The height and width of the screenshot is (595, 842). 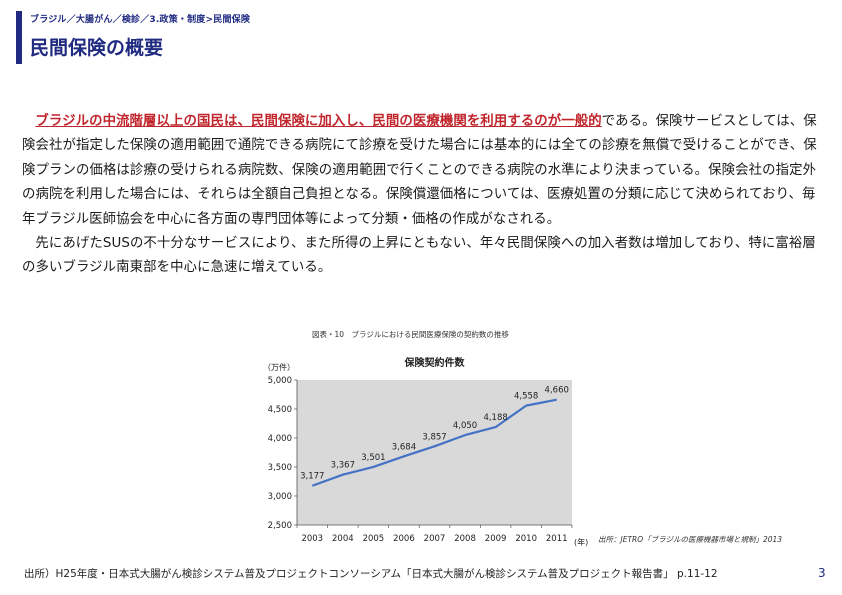 I want to click on x-tick-label: 2007, so click(x=435, y=539).